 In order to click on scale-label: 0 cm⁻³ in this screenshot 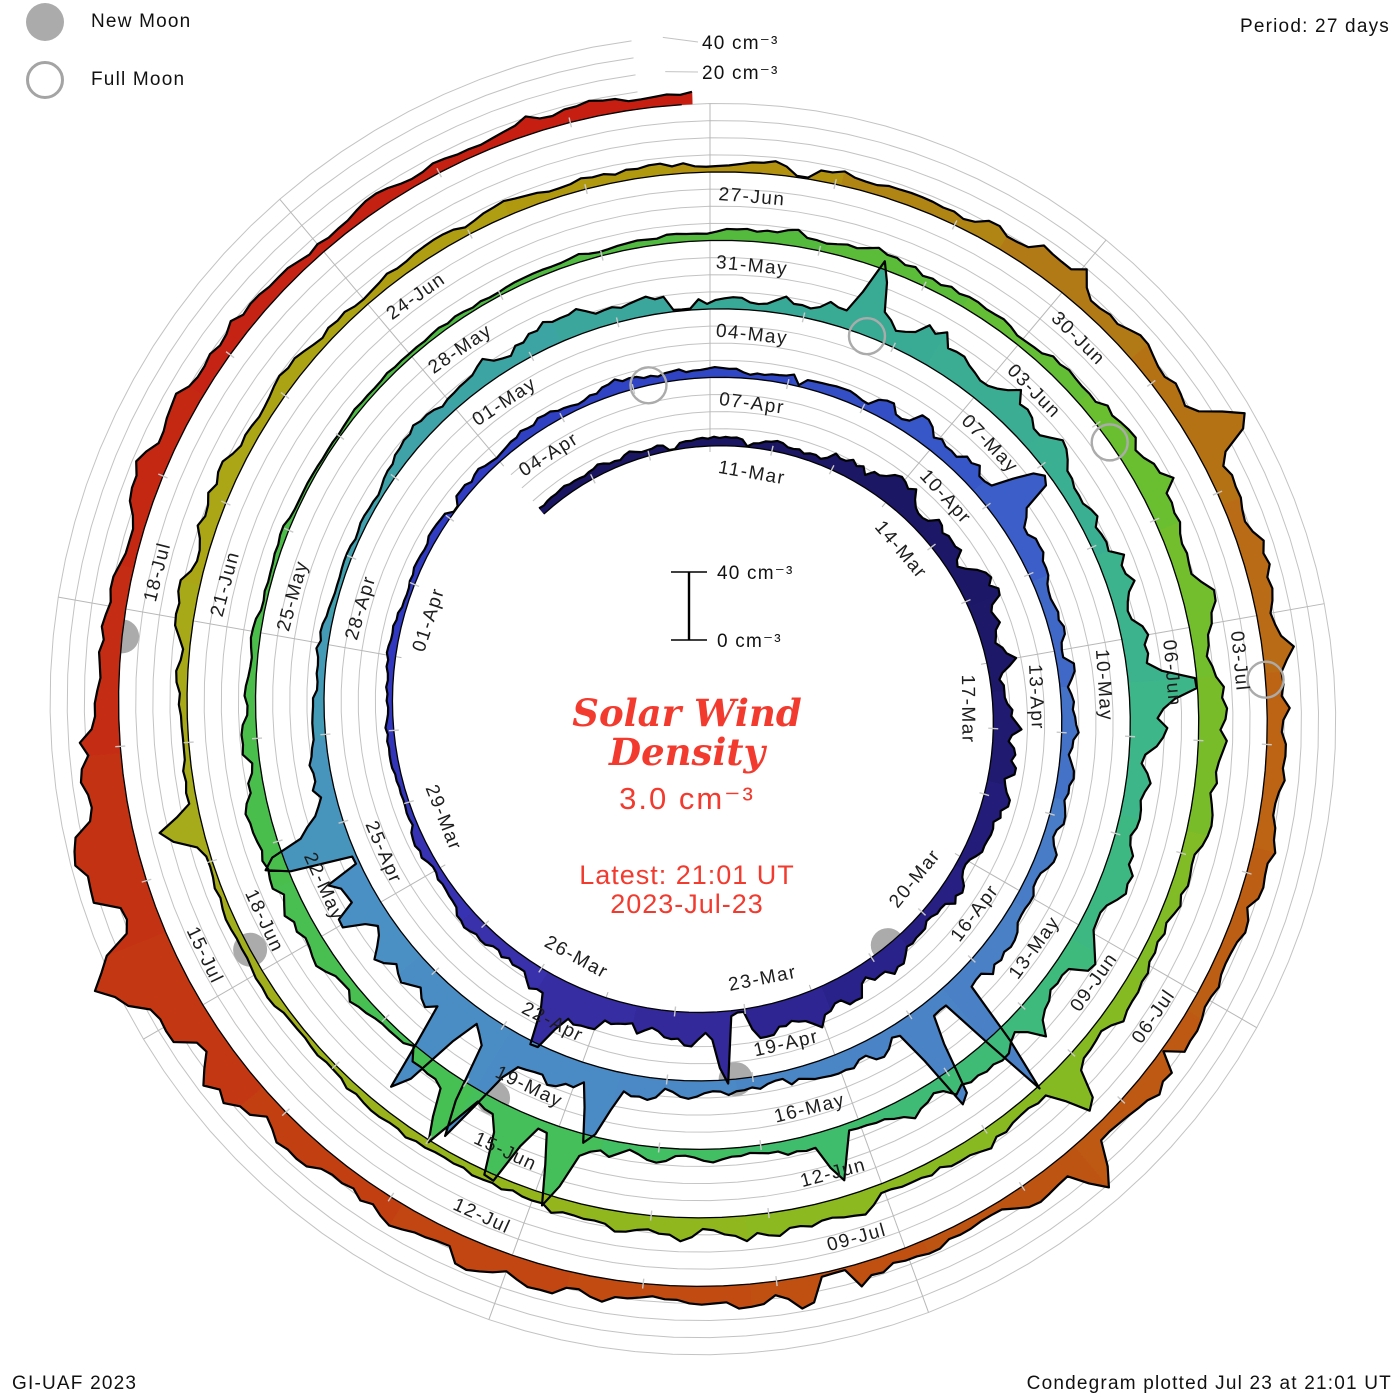, I will do `click(749, 641)`.